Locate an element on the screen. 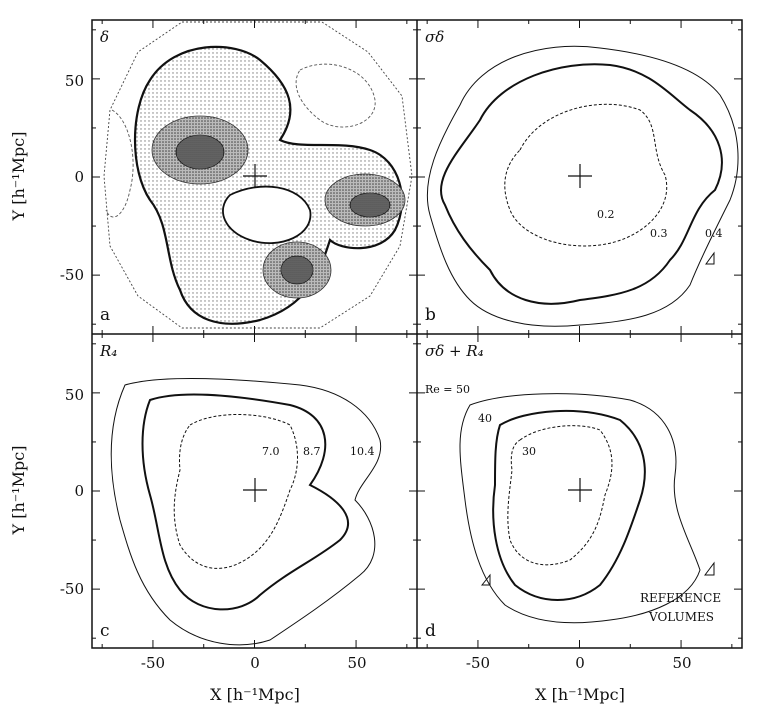 This screenshot has width=761, height=715. panel-a-letter: a is located at coordinates (105, 315).